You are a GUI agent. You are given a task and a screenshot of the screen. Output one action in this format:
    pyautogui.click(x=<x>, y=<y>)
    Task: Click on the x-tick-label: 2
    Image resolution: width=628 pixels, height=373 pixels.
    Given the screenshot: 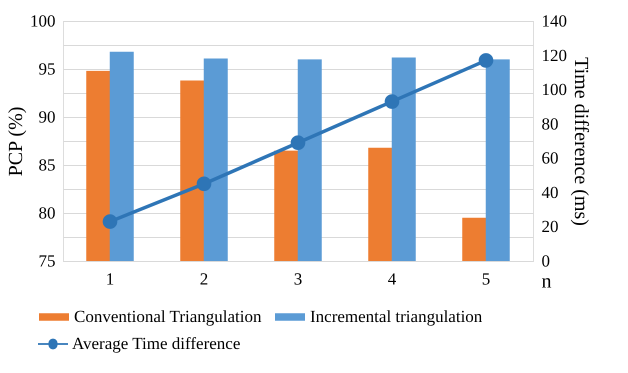 What is the action you would take?
    pyautogui.click(x=204, y=279)
    